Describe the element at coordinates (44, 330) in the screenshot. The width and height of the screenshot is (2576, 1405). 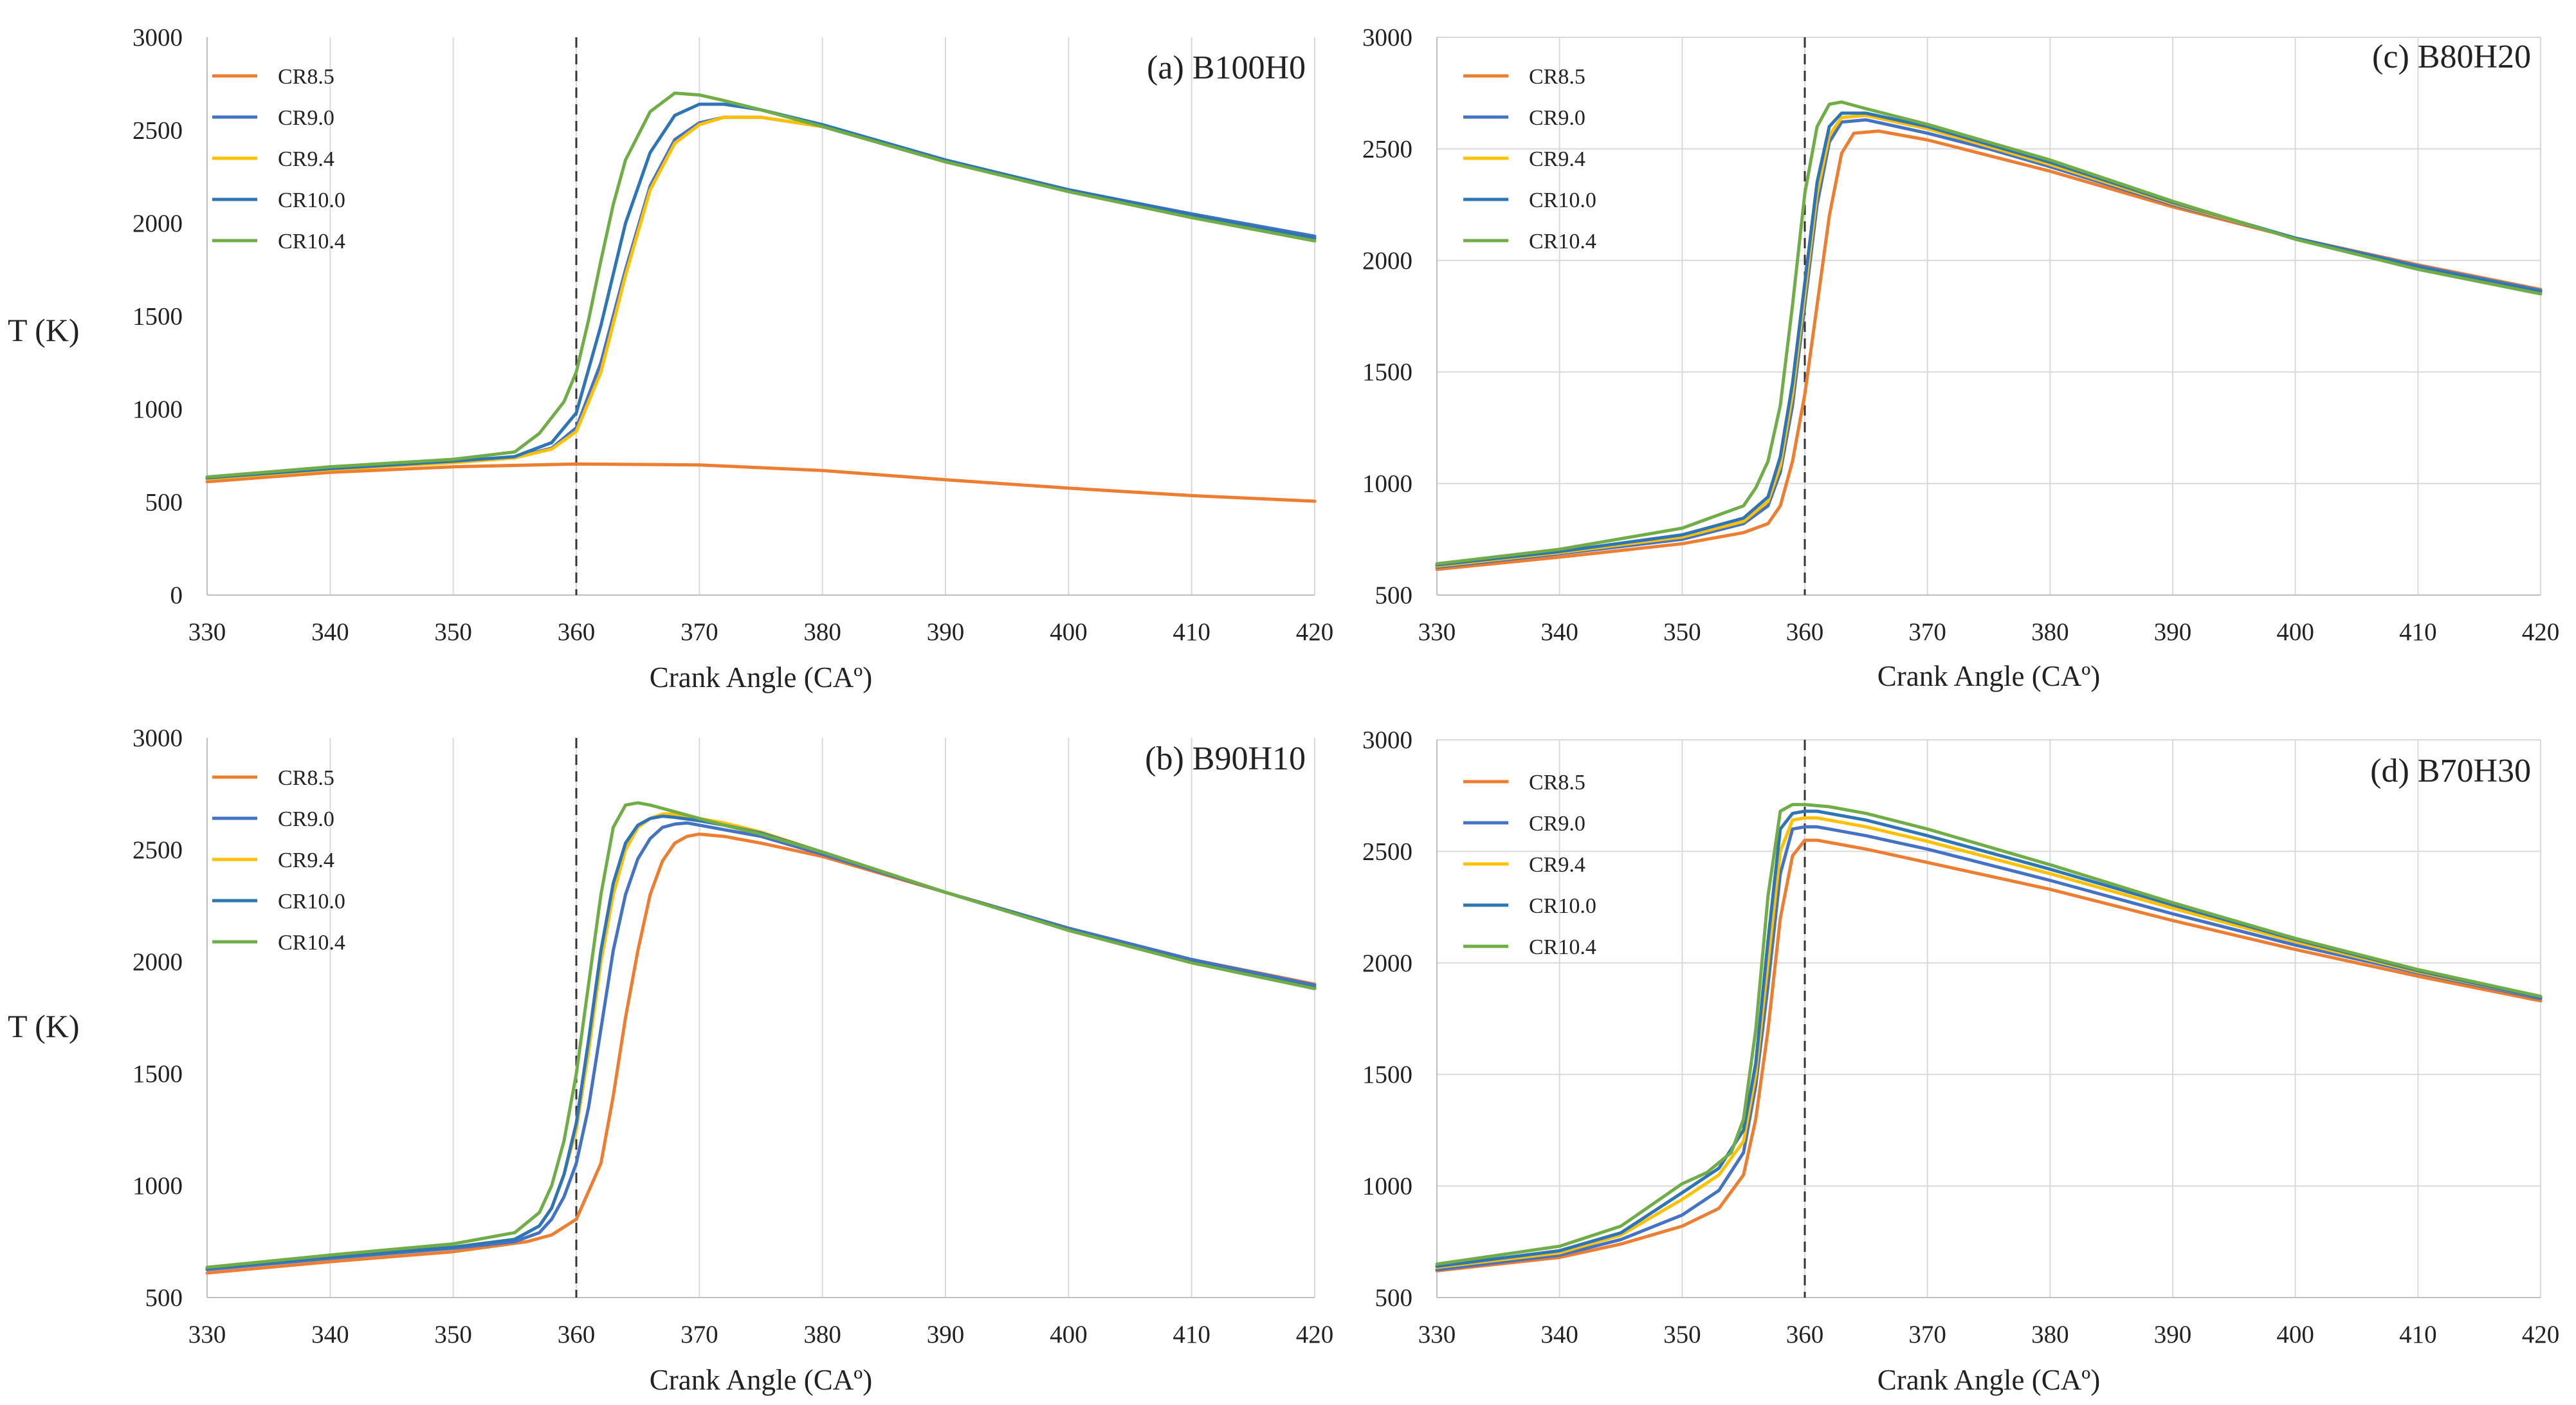
I see `y-axis-label-top: T (K)` at that location.